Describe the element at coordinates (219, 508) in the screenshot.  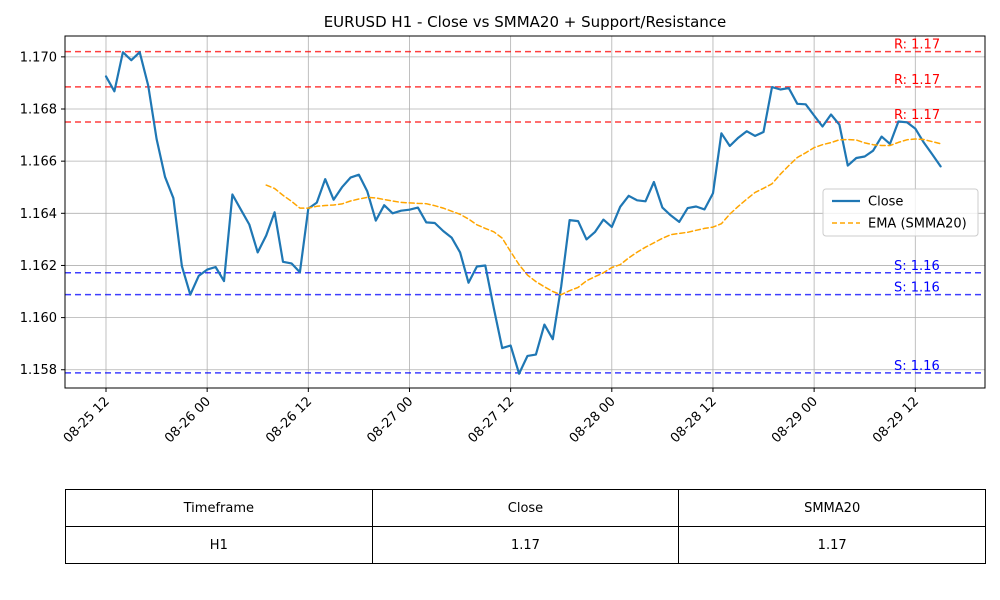
I see `table-header-cell: Timeframe` at that location.